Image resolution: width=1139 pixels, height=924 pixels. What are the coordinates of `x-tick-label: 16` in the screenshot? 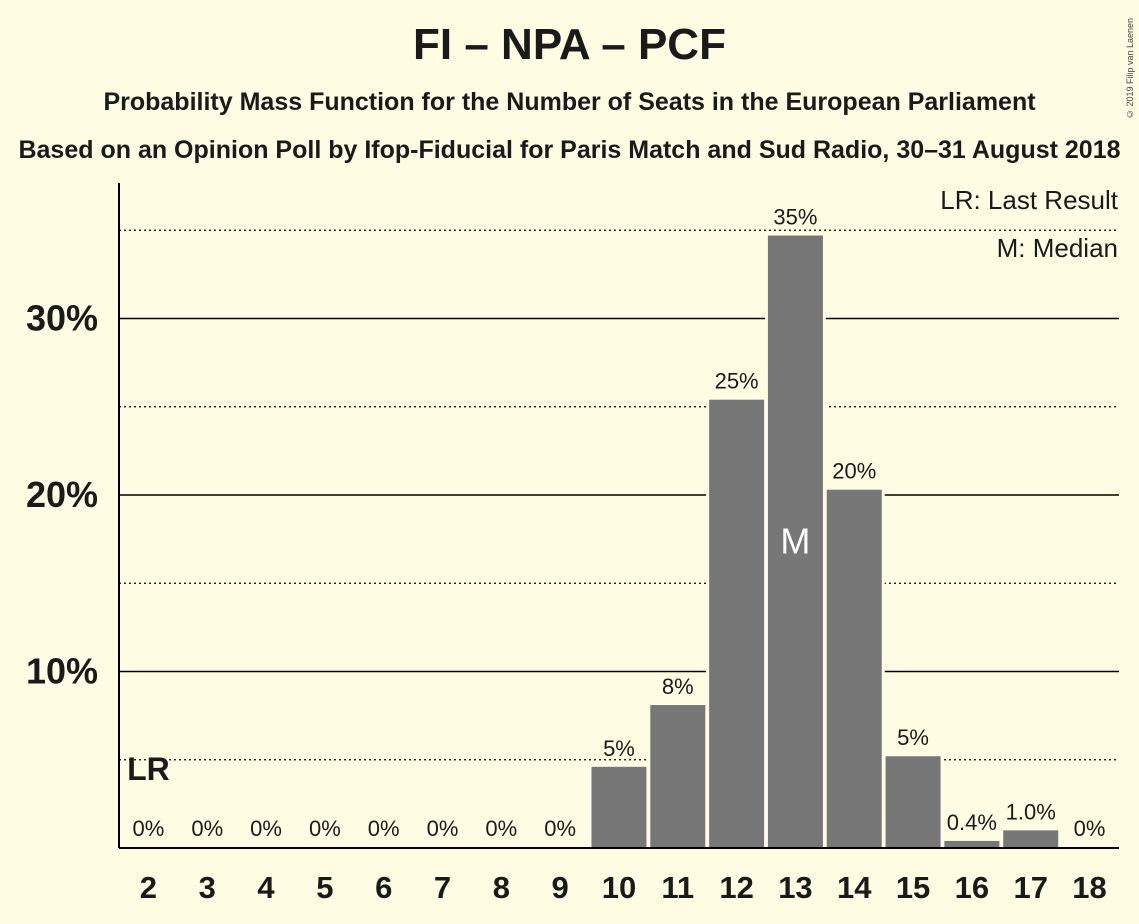 It's located at (972, 887).